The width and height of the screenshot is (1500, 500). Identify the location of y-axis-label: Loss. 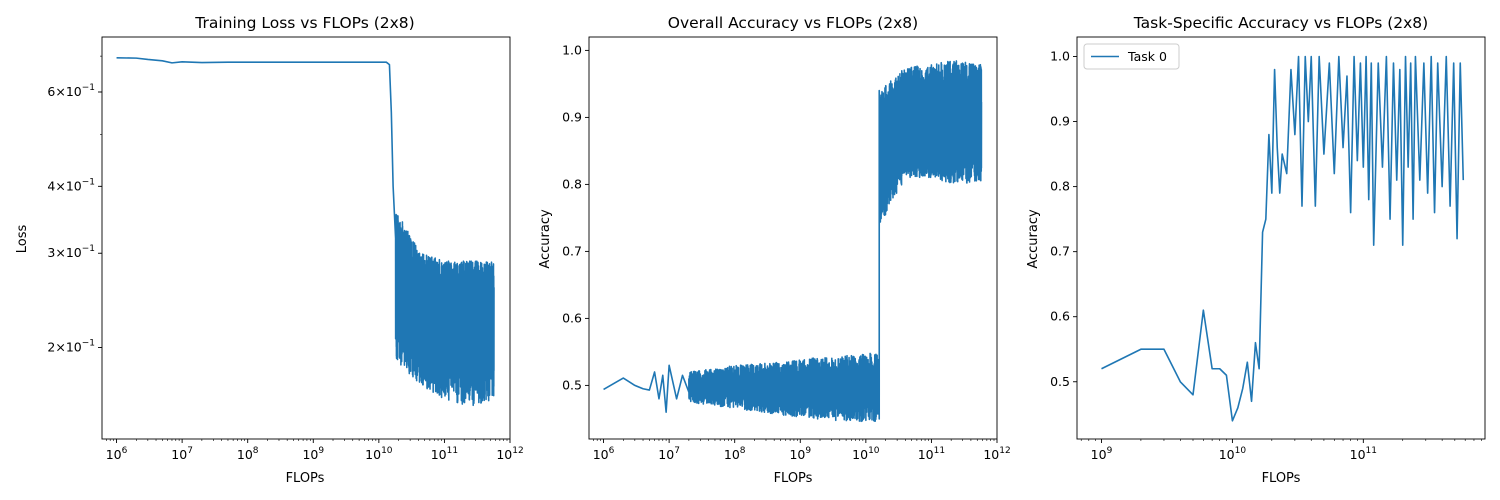
(22, 239).